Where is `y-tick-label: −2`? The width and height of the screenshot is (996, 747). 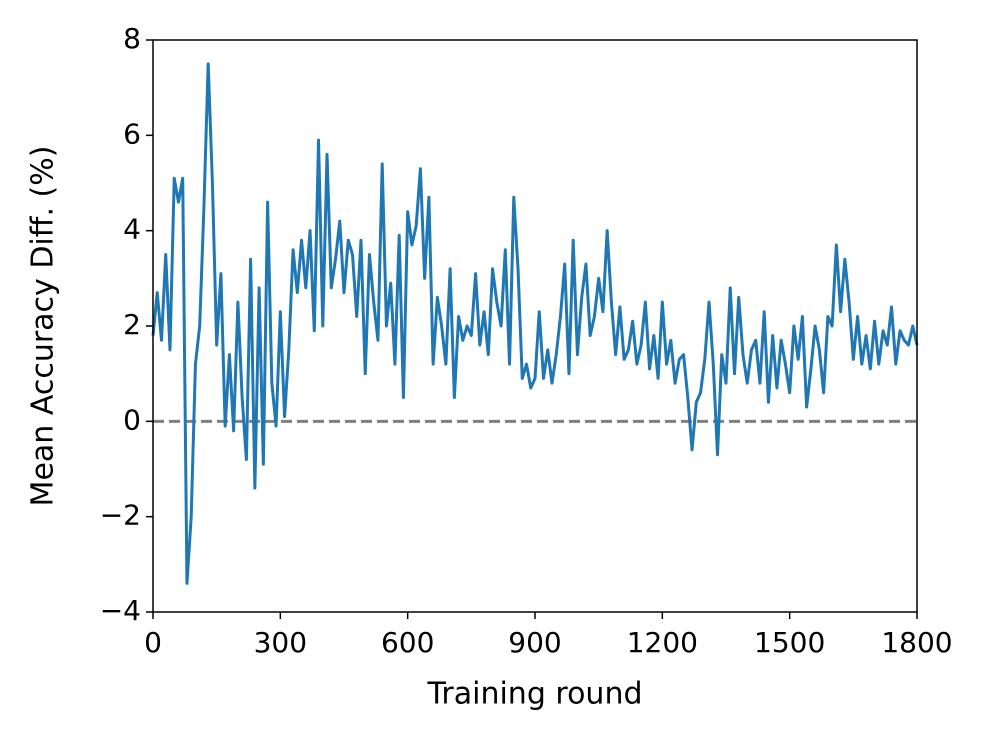 y-tick-label: −2 is located at coordinates (120, 515).